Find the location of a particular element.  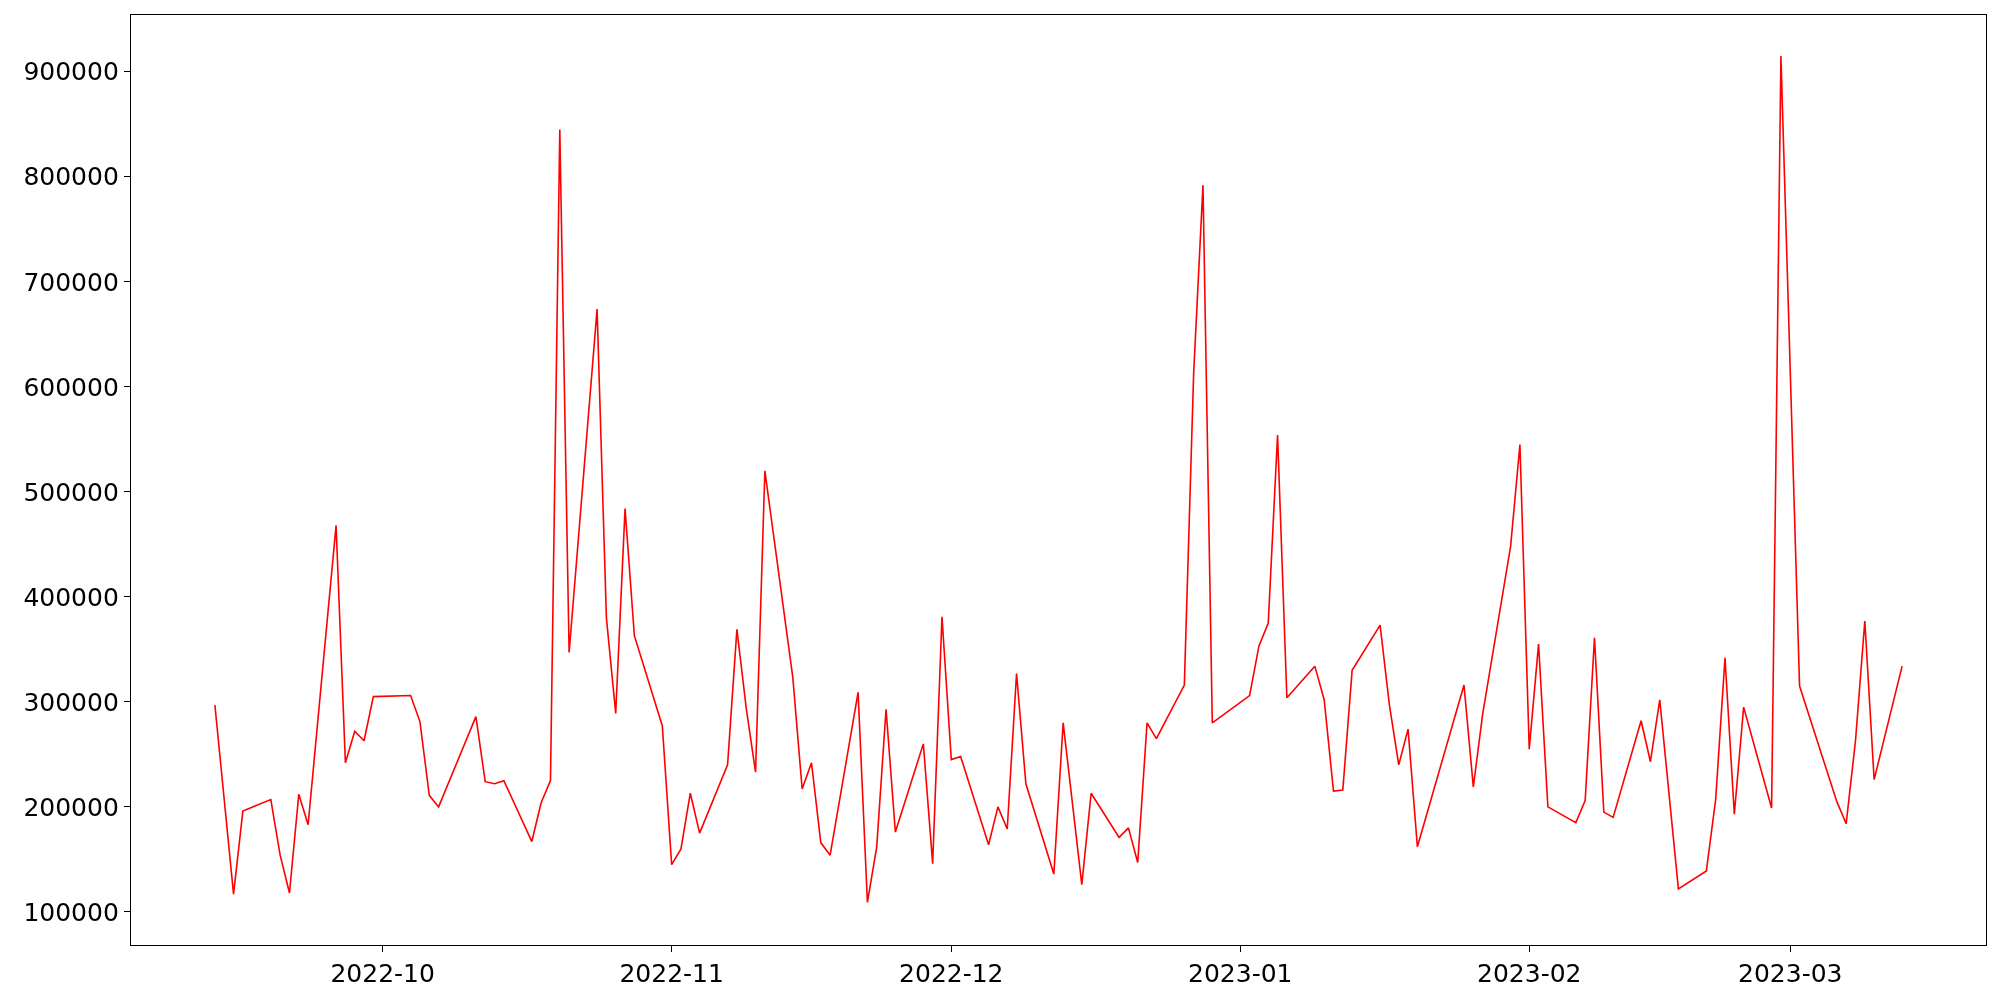

x-tick-label: 2023-02 is located at coordinates (1529, 974).